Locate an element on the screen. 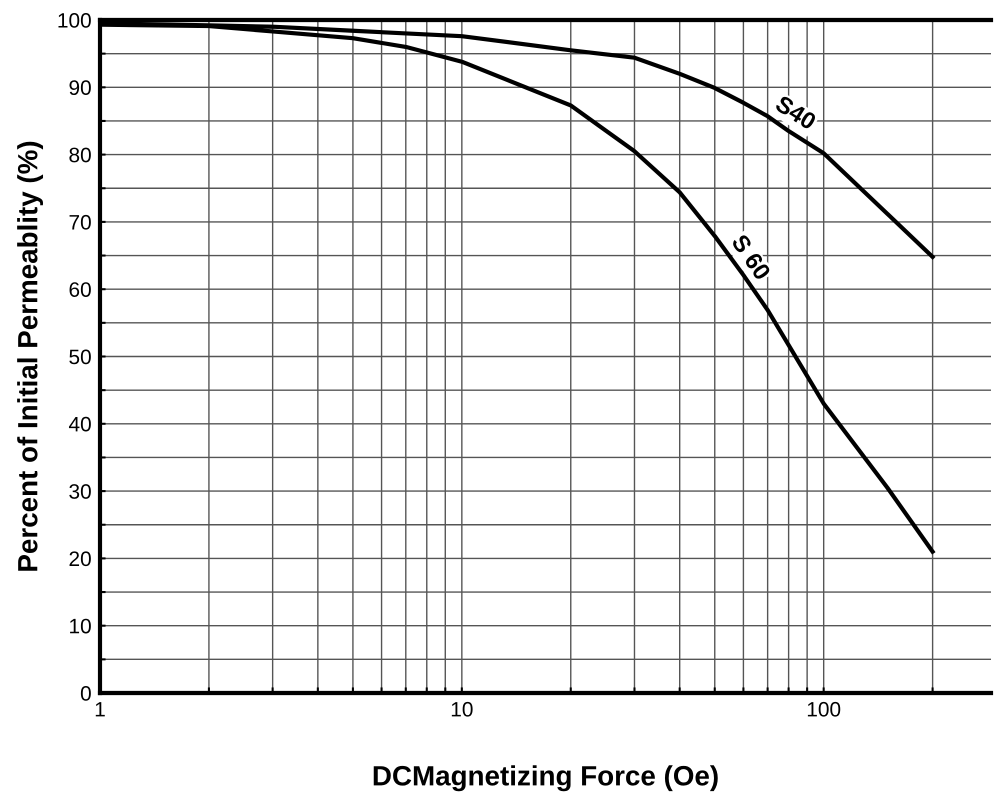 The image size is (994, 792). y-tick-label: 70 is located at coordinates (80, 222).